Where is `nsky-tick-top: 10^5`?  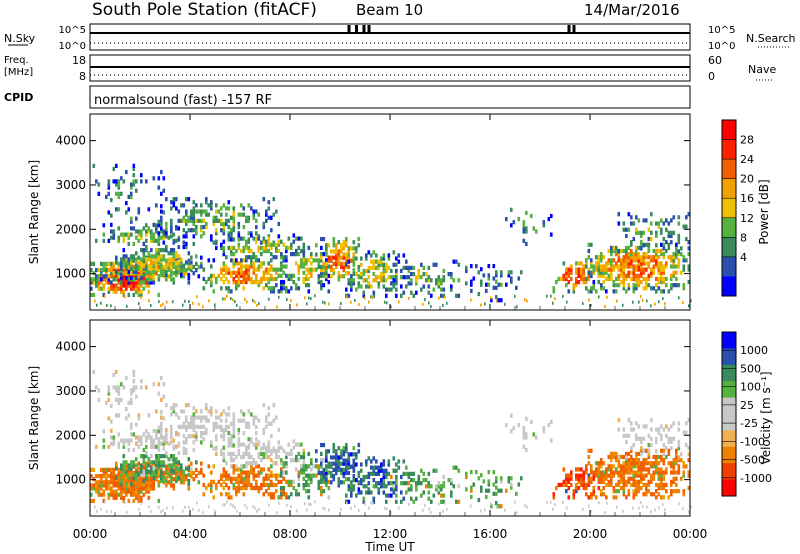 nsky-tick-top: 10^5 is located at coordinates (72, 30).